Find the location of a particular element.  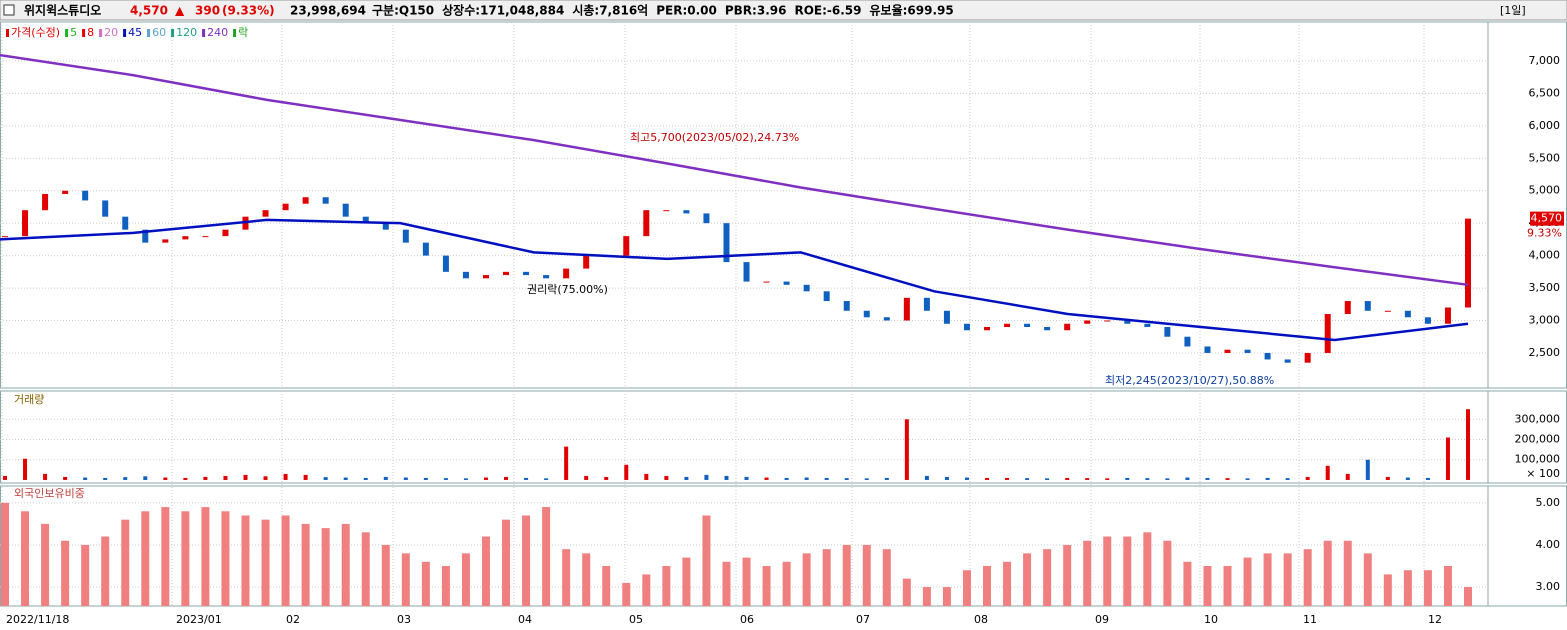

checkbox is located at coordinates (9, 10).